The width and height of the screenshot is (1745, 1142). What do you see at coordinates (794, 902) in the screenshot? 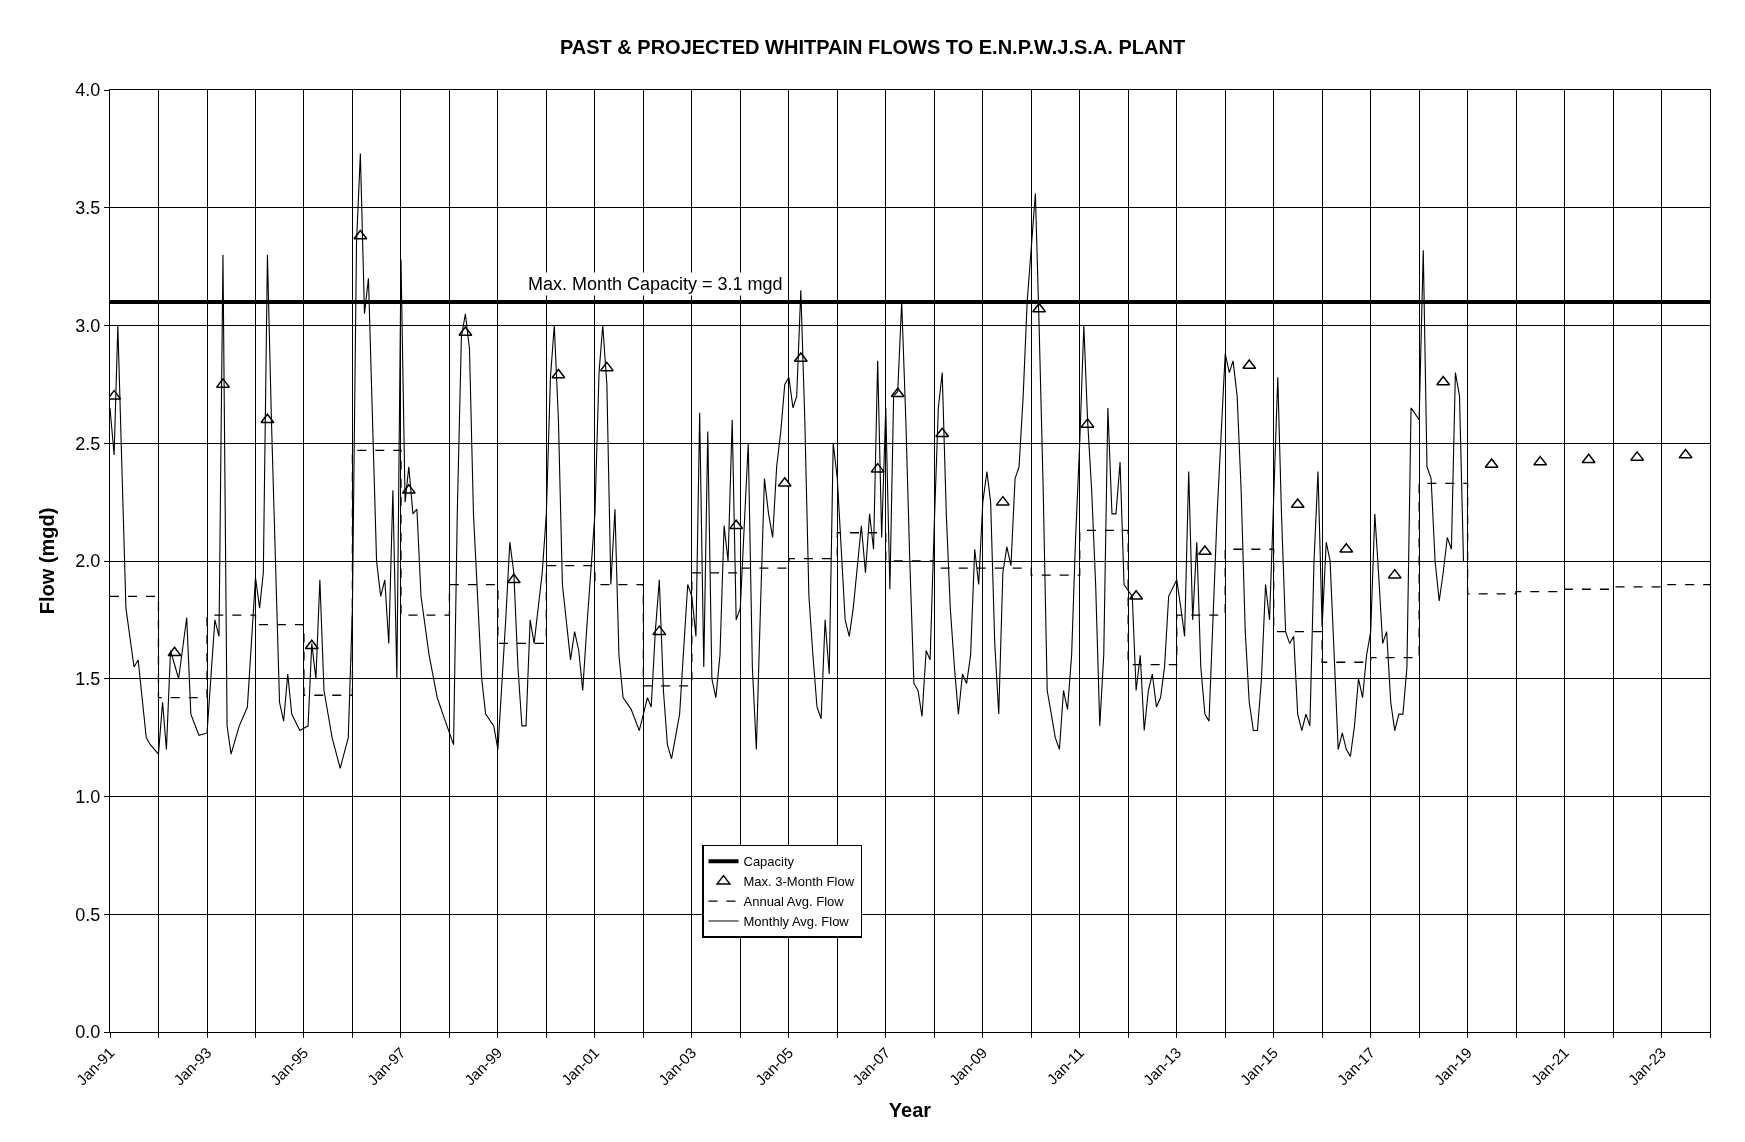
I see `legend-label: Annual Avg. Flow` at bounding box center [794, 902].